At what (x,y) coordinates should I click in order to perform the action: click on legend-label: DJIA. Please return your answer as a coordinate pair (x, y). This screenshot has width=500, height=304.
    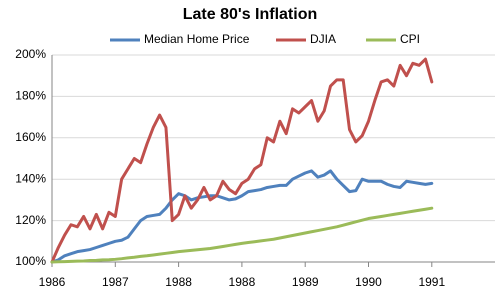
    Looking at the image, I should click on (323, 39).